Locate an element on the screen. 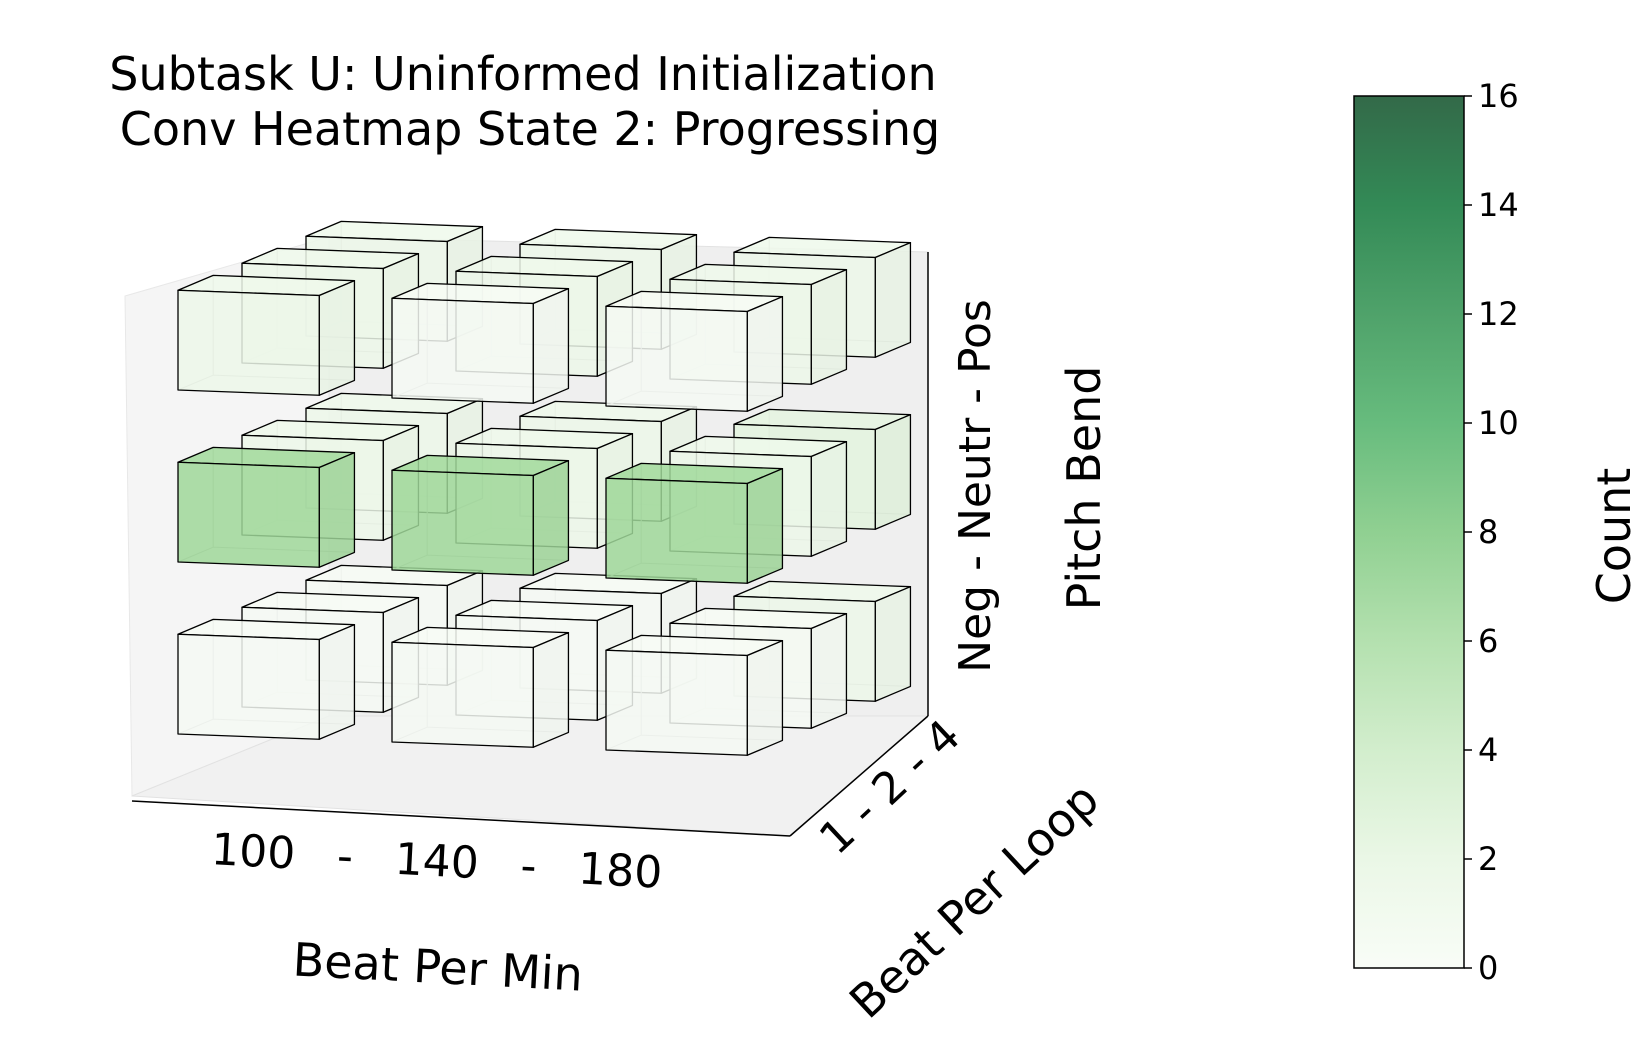 The width and height of the screenshot is (1636, 1057). colorbar-tick-label: 14 is located at coordinates (1498, 205).